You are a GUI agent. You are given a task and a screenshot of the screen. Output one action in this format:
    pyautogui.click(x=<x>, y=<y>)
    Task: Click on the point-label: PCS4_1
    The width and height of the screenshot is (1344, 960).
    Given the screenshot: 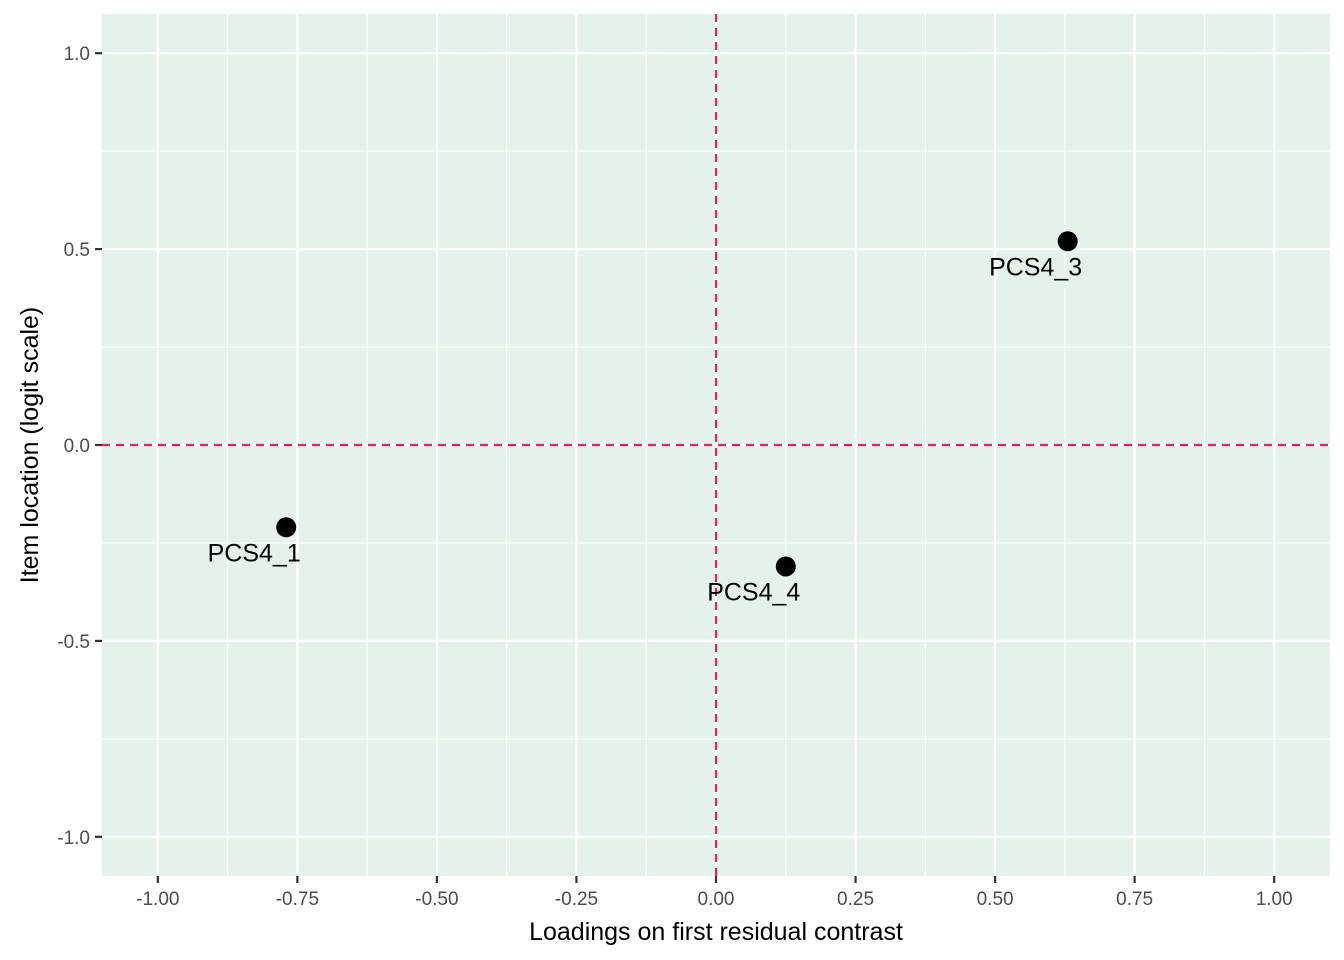 What is the action you would take?
    pyautogui.click(x=254, y=553)
    